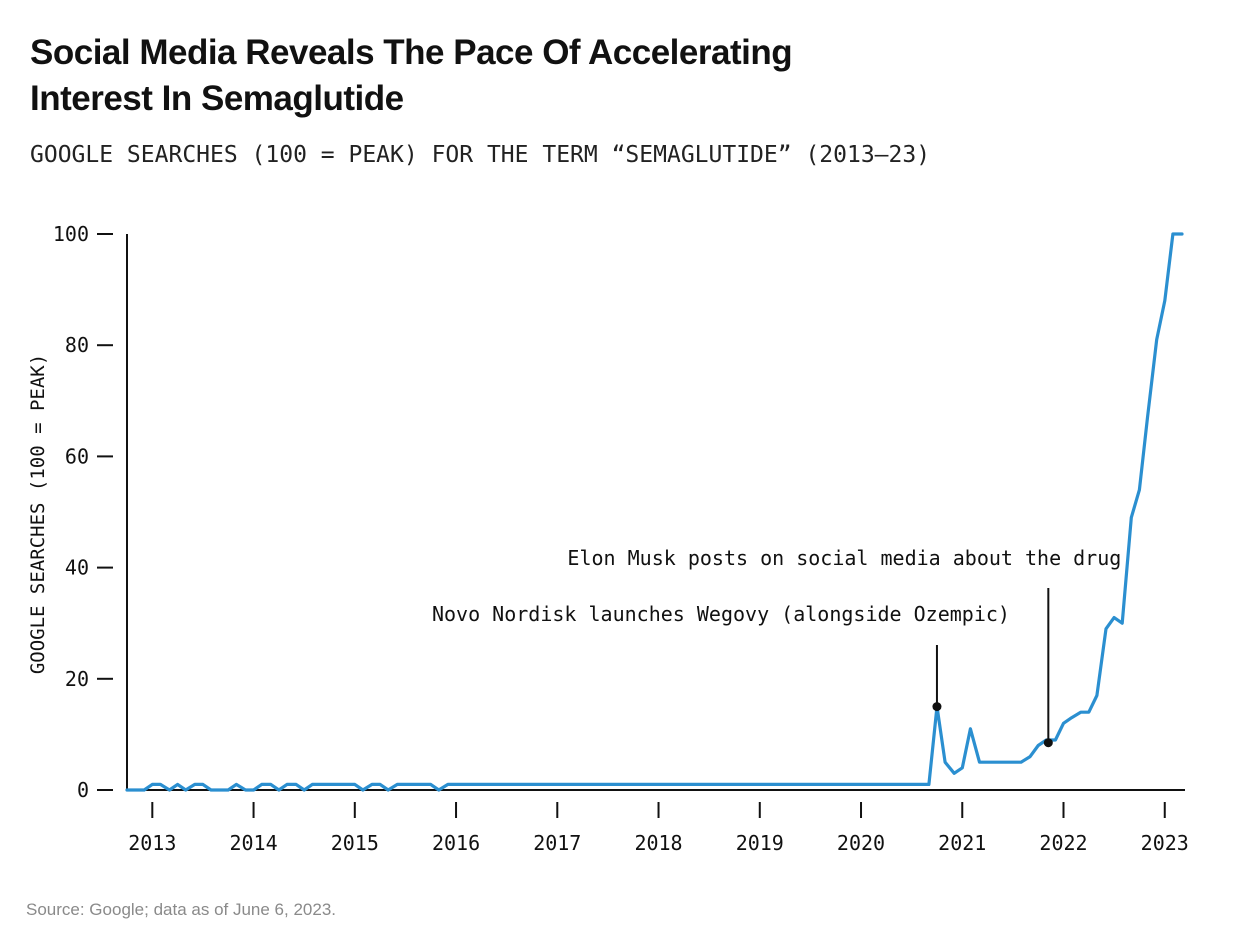 This screenshot has width=1240, height=930. Describe the element at coordinates (77, 456) in the screenshot. I see `y-tick-label: 60` at that location.